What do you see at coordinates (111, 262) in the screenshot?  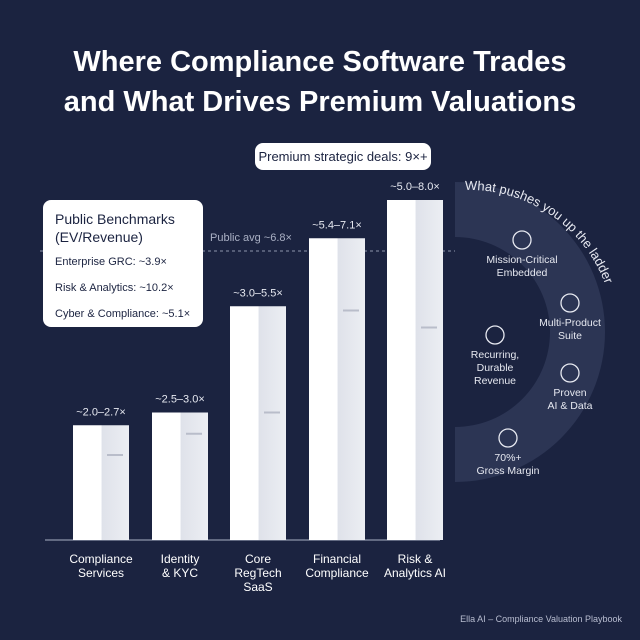 I see `benchmark-item: Enterprise GRC: ~3.9×` at bounding box center [111, 262].